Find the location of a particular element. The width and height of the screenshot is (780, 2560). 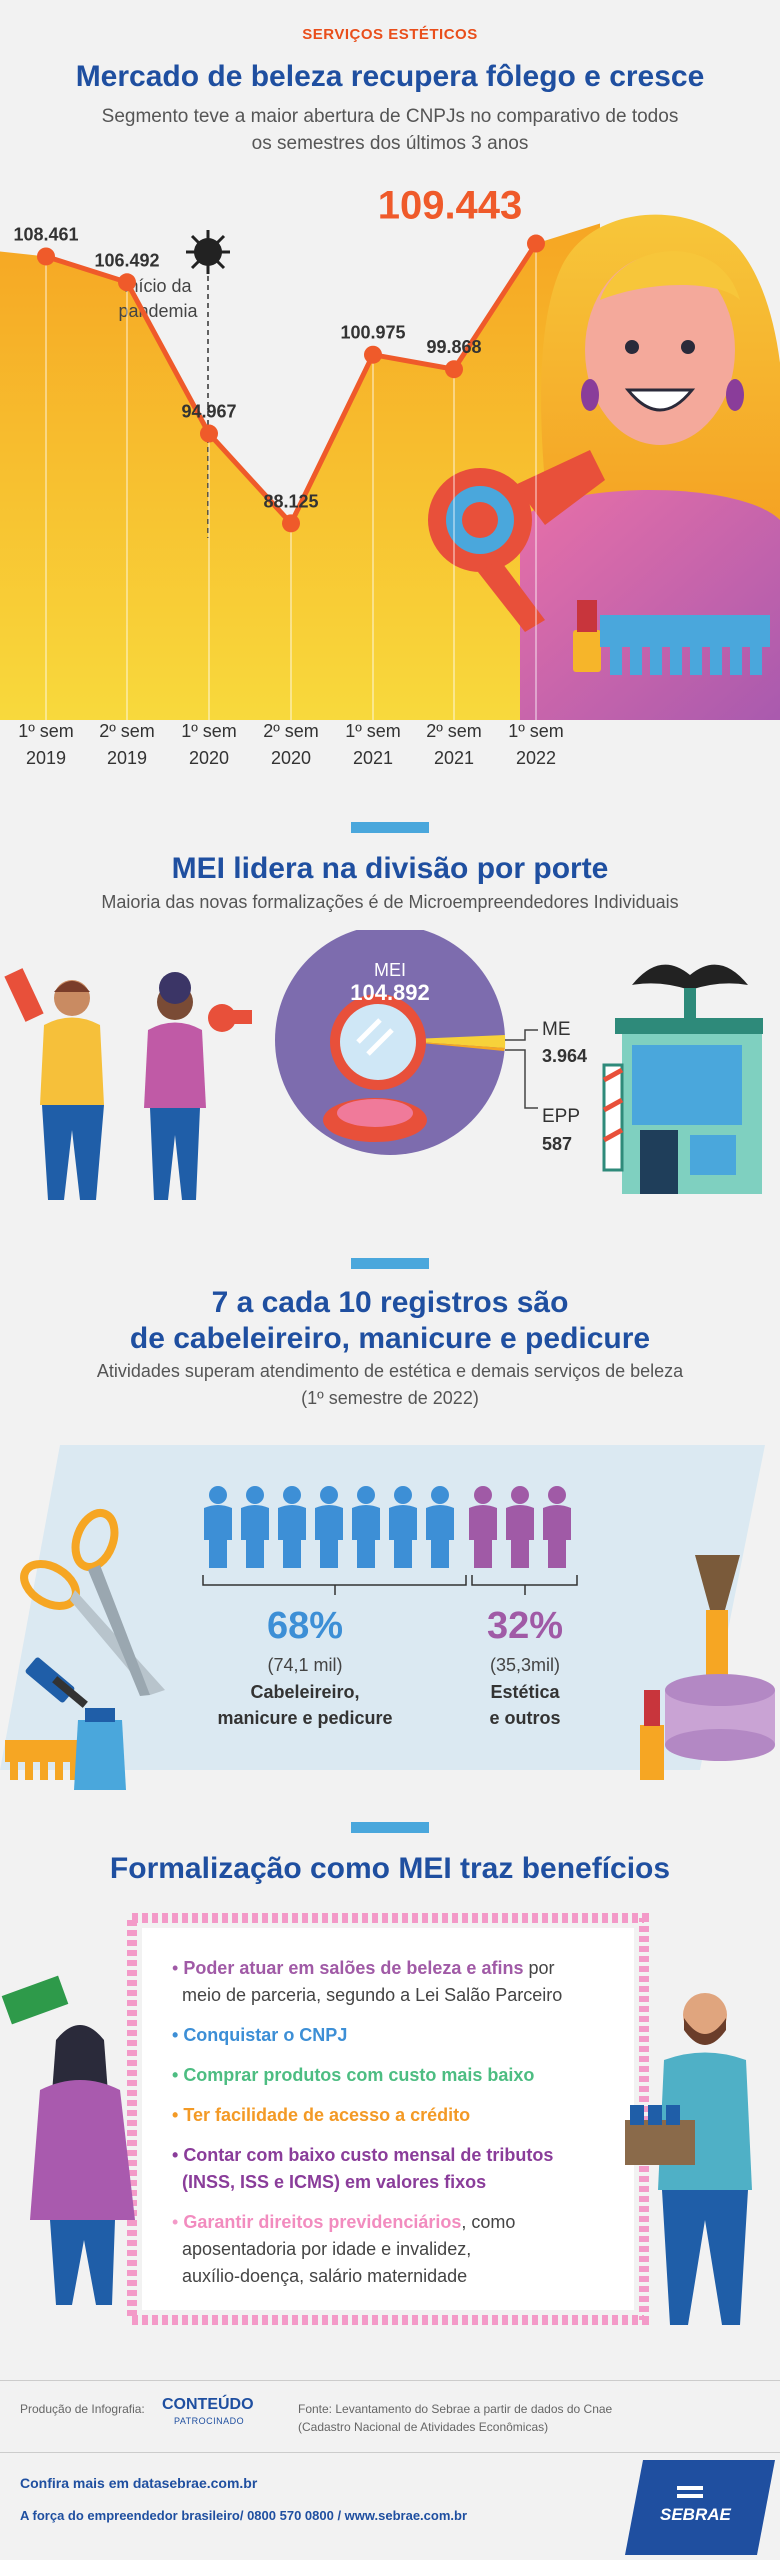

benefit-4: • Ter facilidade de acesso a crédito is located at coordinates (321, 2115).